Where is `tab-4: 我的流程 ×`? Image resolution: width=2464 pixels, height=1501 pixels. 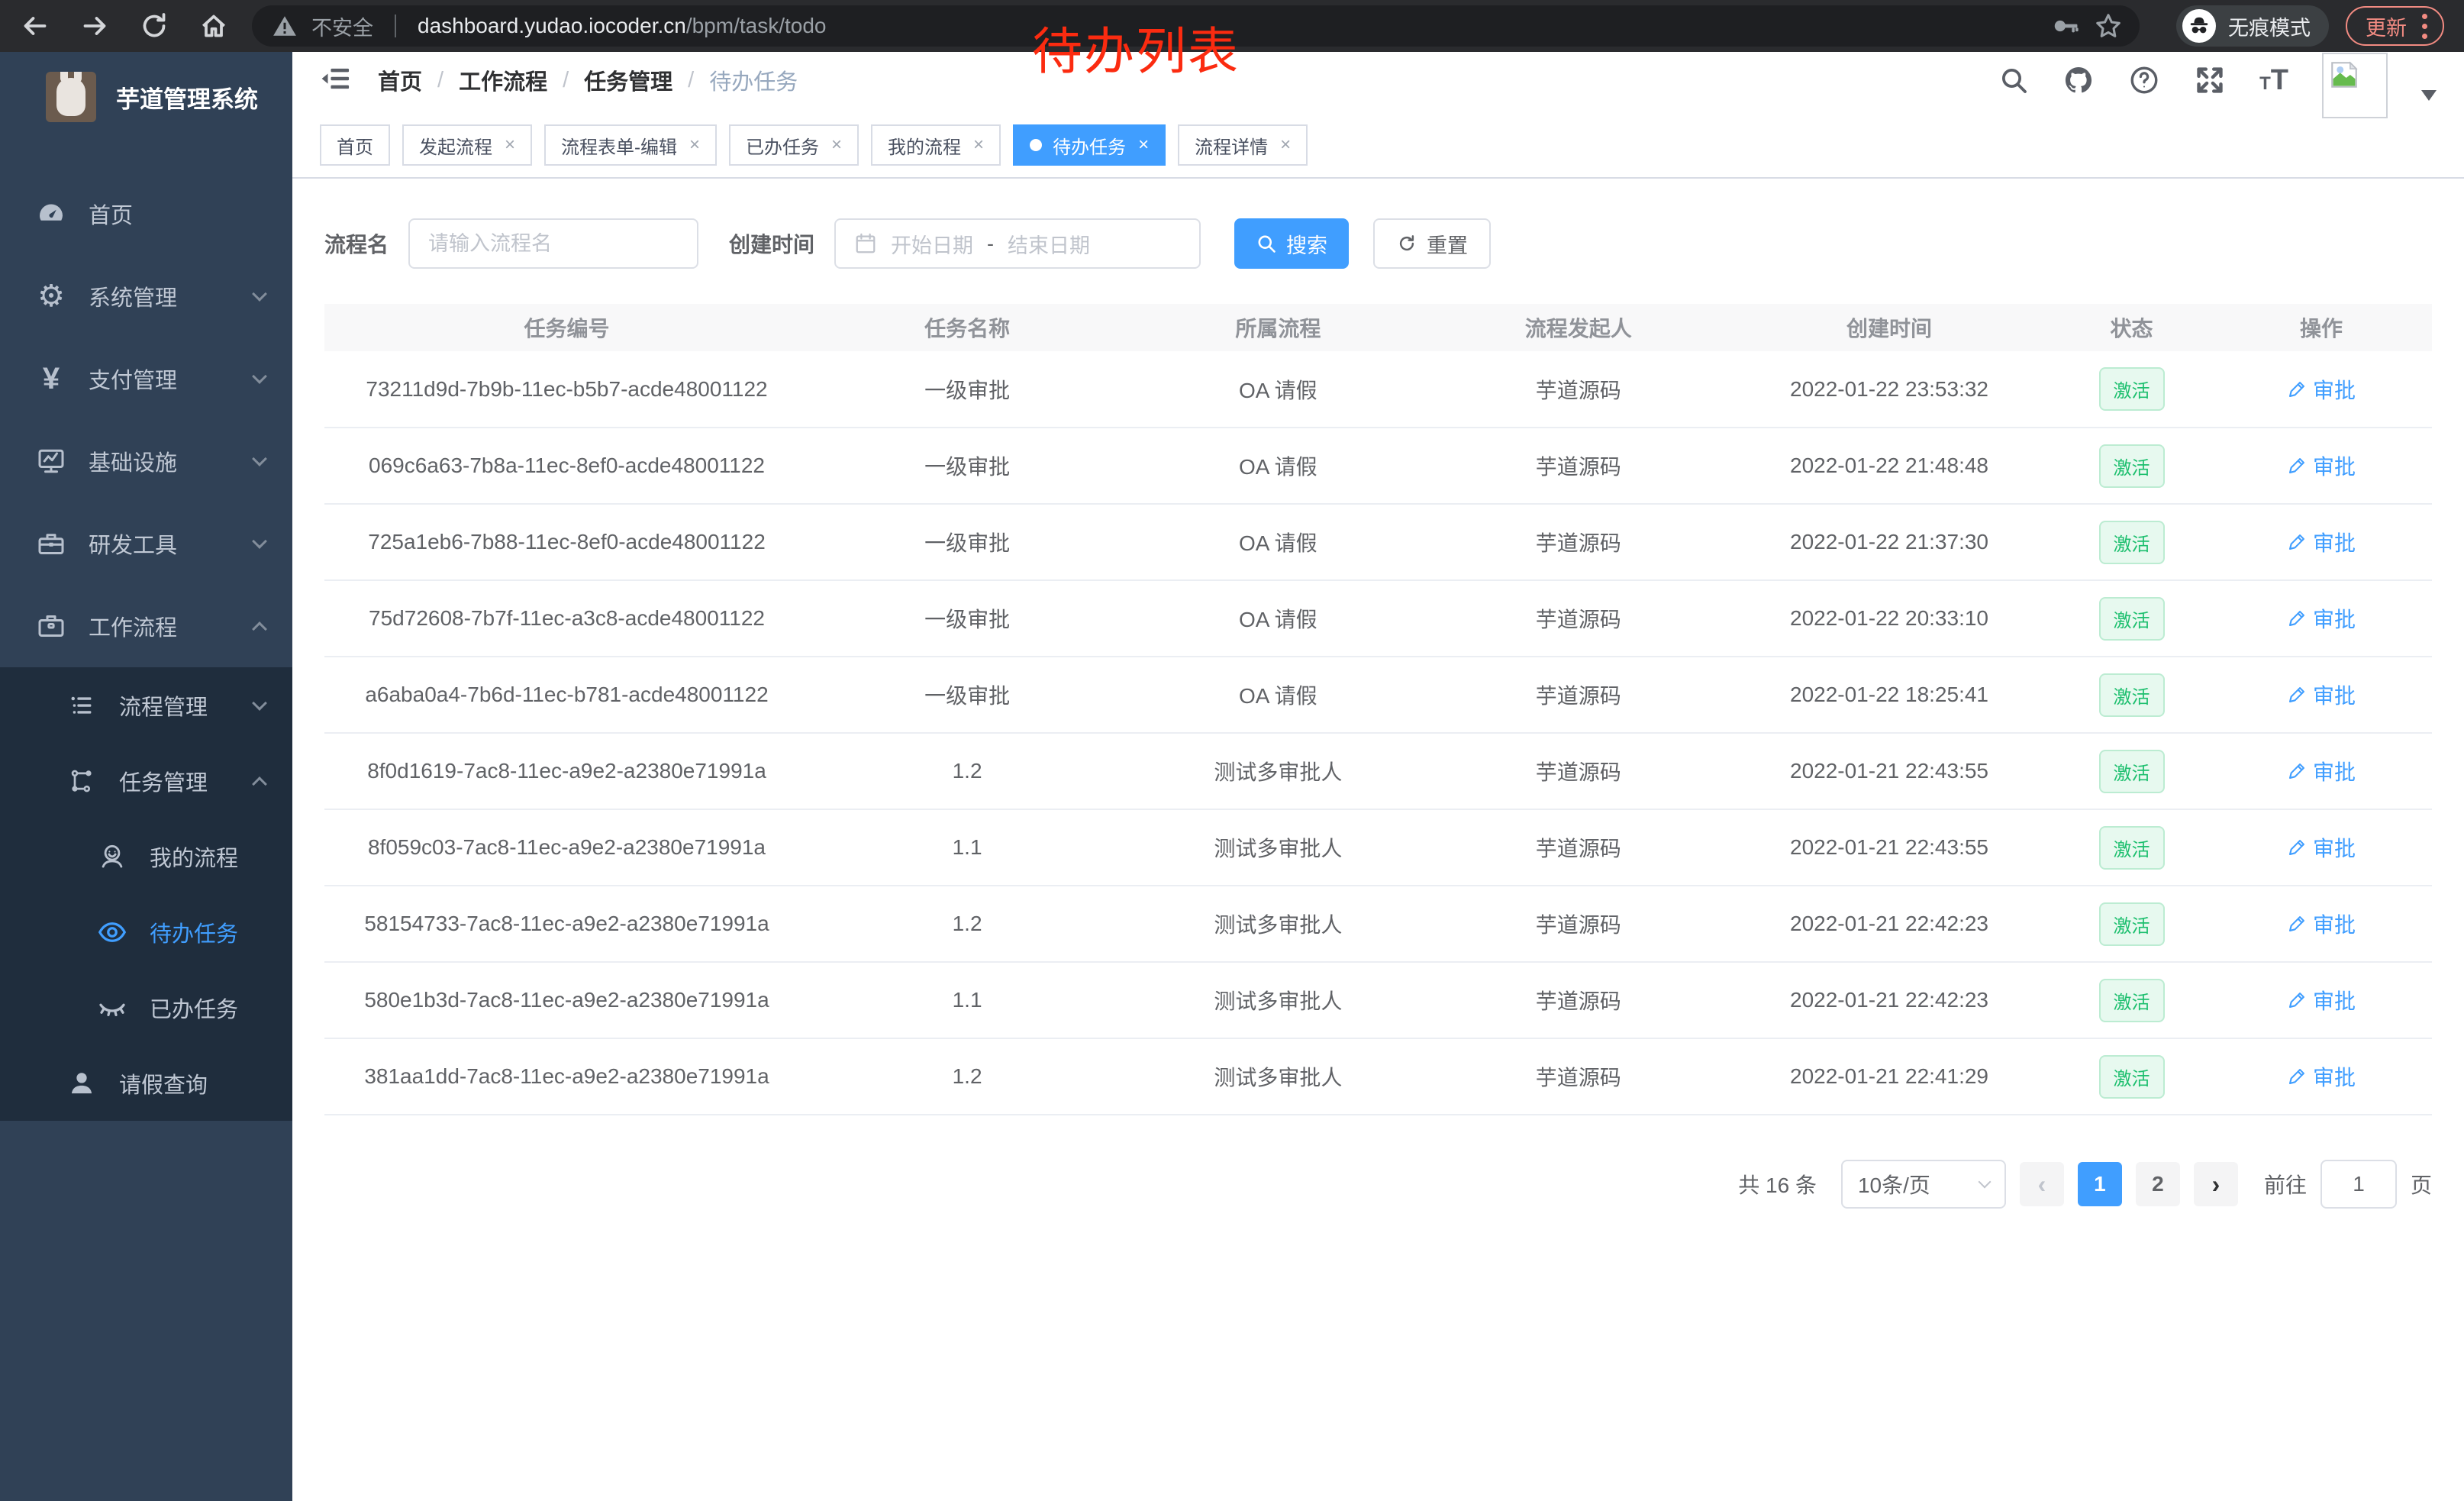
tab-4: 我的流程 × is located at coordinates (936, 145).